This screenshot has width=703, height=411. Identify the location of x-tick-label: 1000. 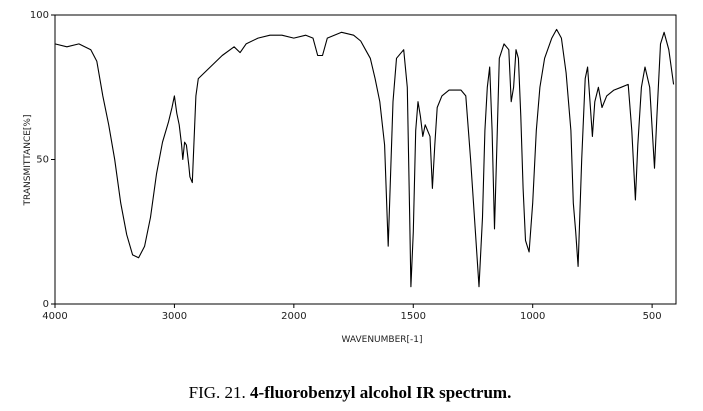
(532, 316).